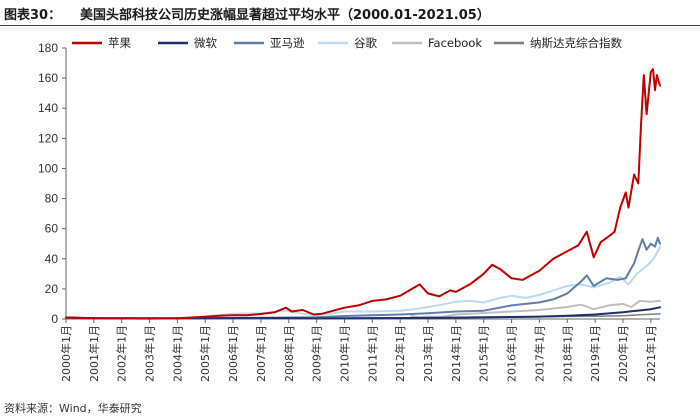 This screenshot has height=420, width=700. I want to click on x-tick-label: 2005年1月, so click(205, 353).